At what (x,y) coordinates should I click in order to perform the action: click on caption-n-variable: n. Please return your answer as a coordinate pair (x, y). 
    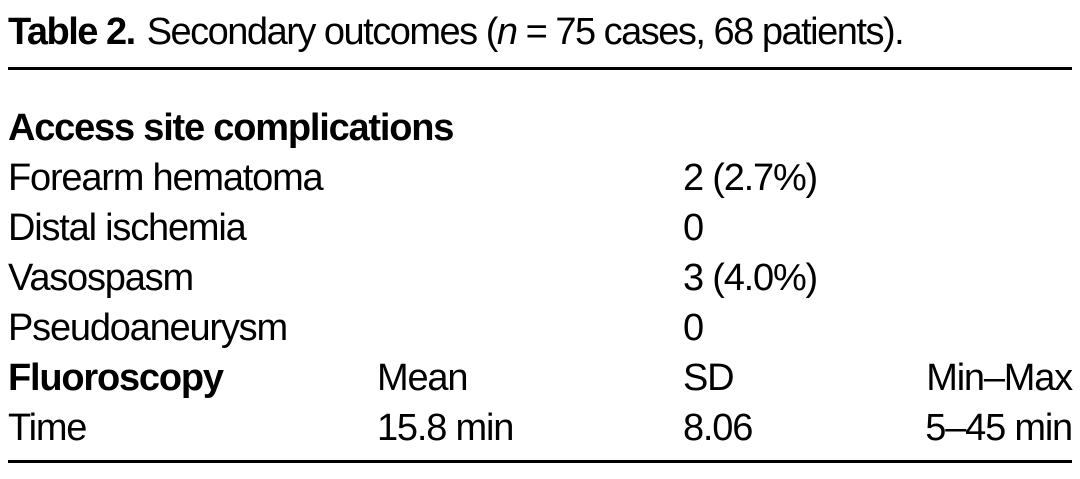
    Looking at the image, I should click on (507, 32).